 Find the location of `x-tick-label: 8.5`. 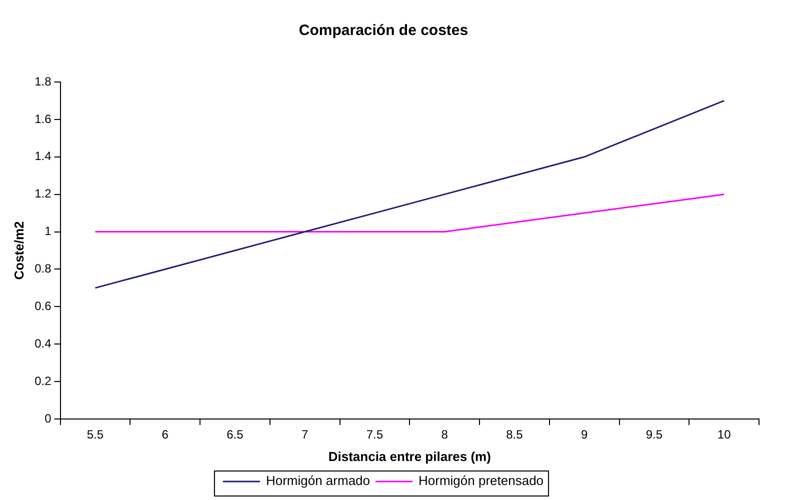

x-tick-label: 8.5 is located at coordinates (515, 435).